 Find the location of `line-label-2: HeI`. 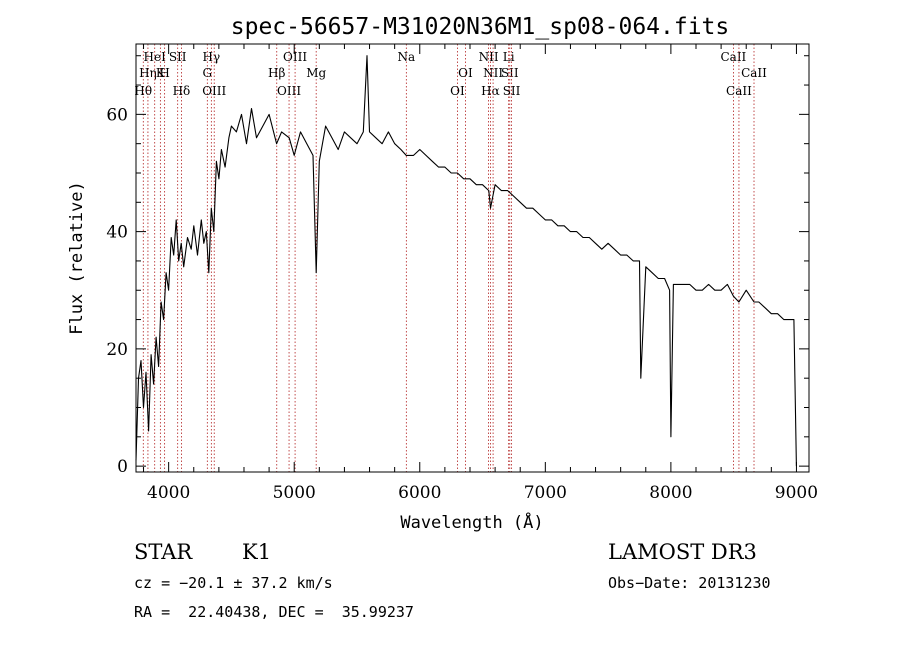

line-label-2: HeI is located at coordinates (155, 57).